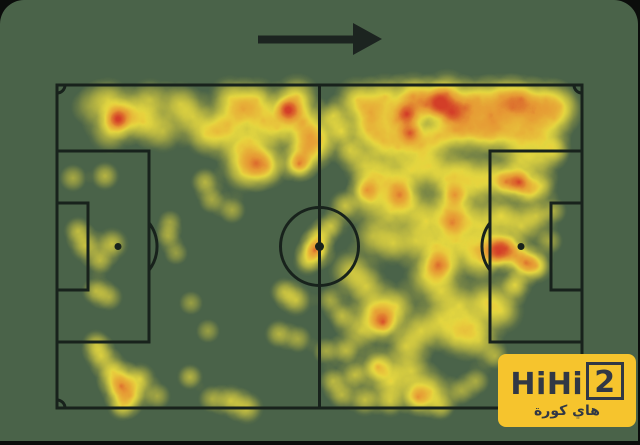 This screenshot has height=445, width=640. I want to click on brand-tagline-arabic: هاي كورة, so click(567, 411).